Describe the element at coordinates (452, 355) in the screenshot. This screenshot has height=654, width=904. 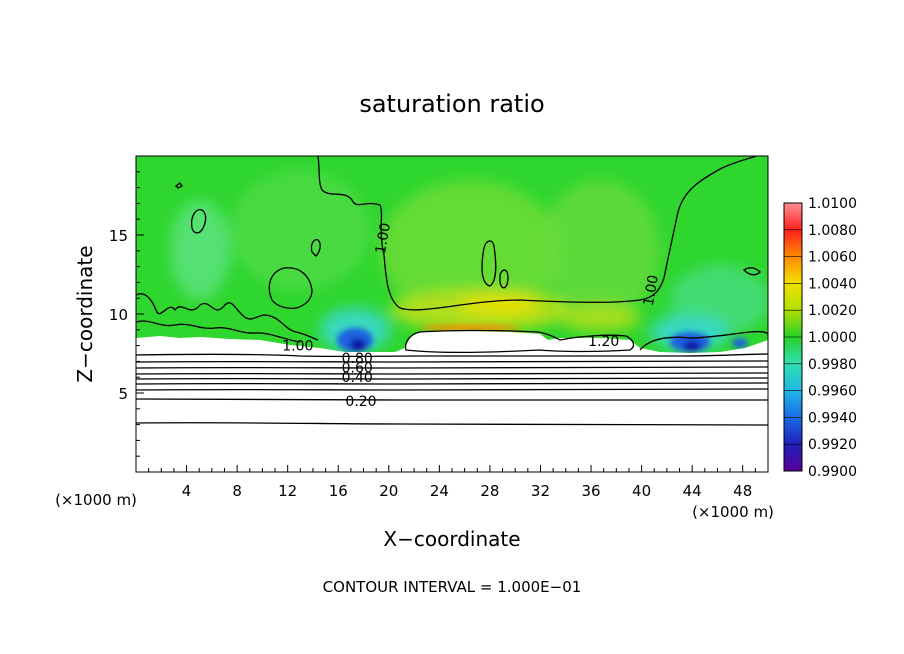
I see `contour-0.90` at that location.